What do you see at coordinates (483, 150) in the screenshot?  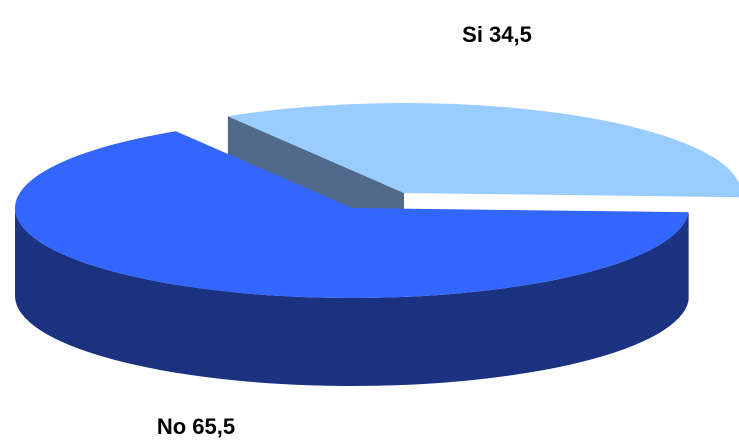 I see `slice-si-top` at bounding box center [483, 150].